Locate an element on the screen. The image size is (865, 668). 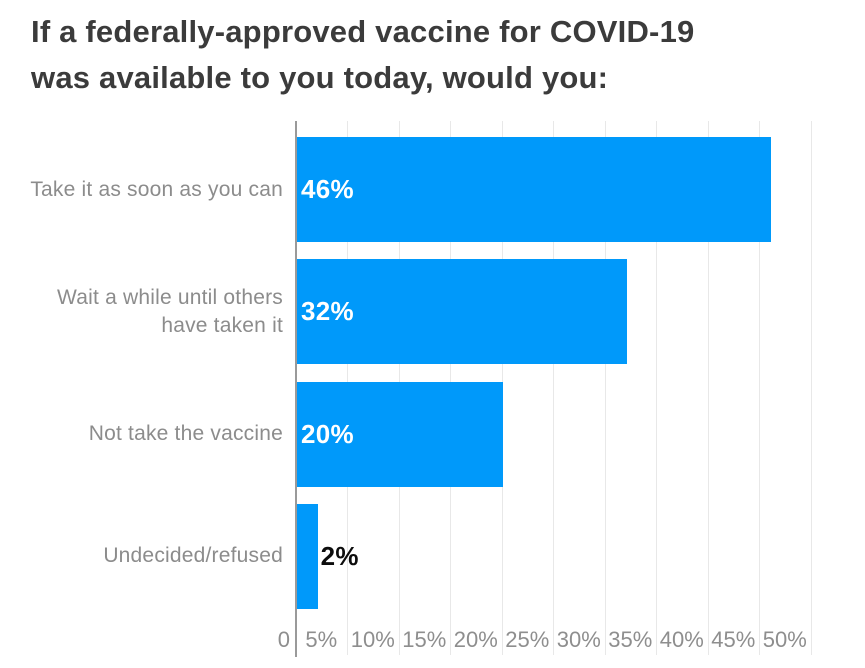
value-label: 2% is located at coordinates (339, 555).